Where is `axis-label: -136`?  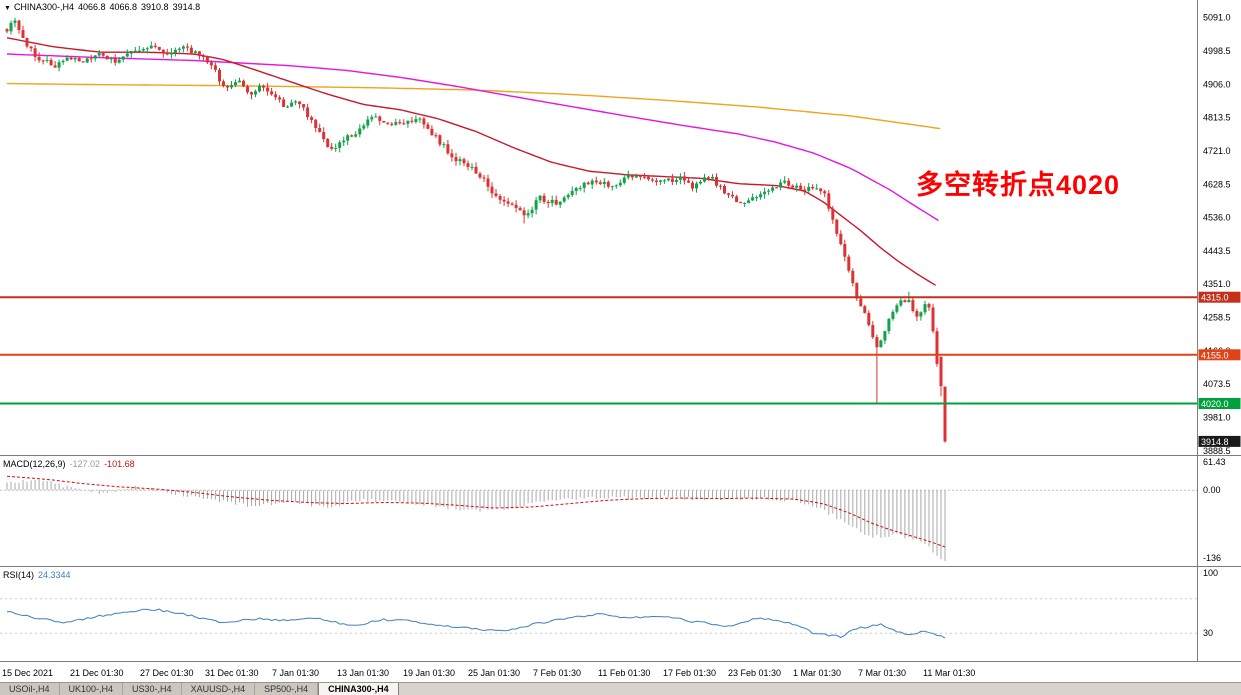
axis-label: -136 is located at coordinates (1212, 558).